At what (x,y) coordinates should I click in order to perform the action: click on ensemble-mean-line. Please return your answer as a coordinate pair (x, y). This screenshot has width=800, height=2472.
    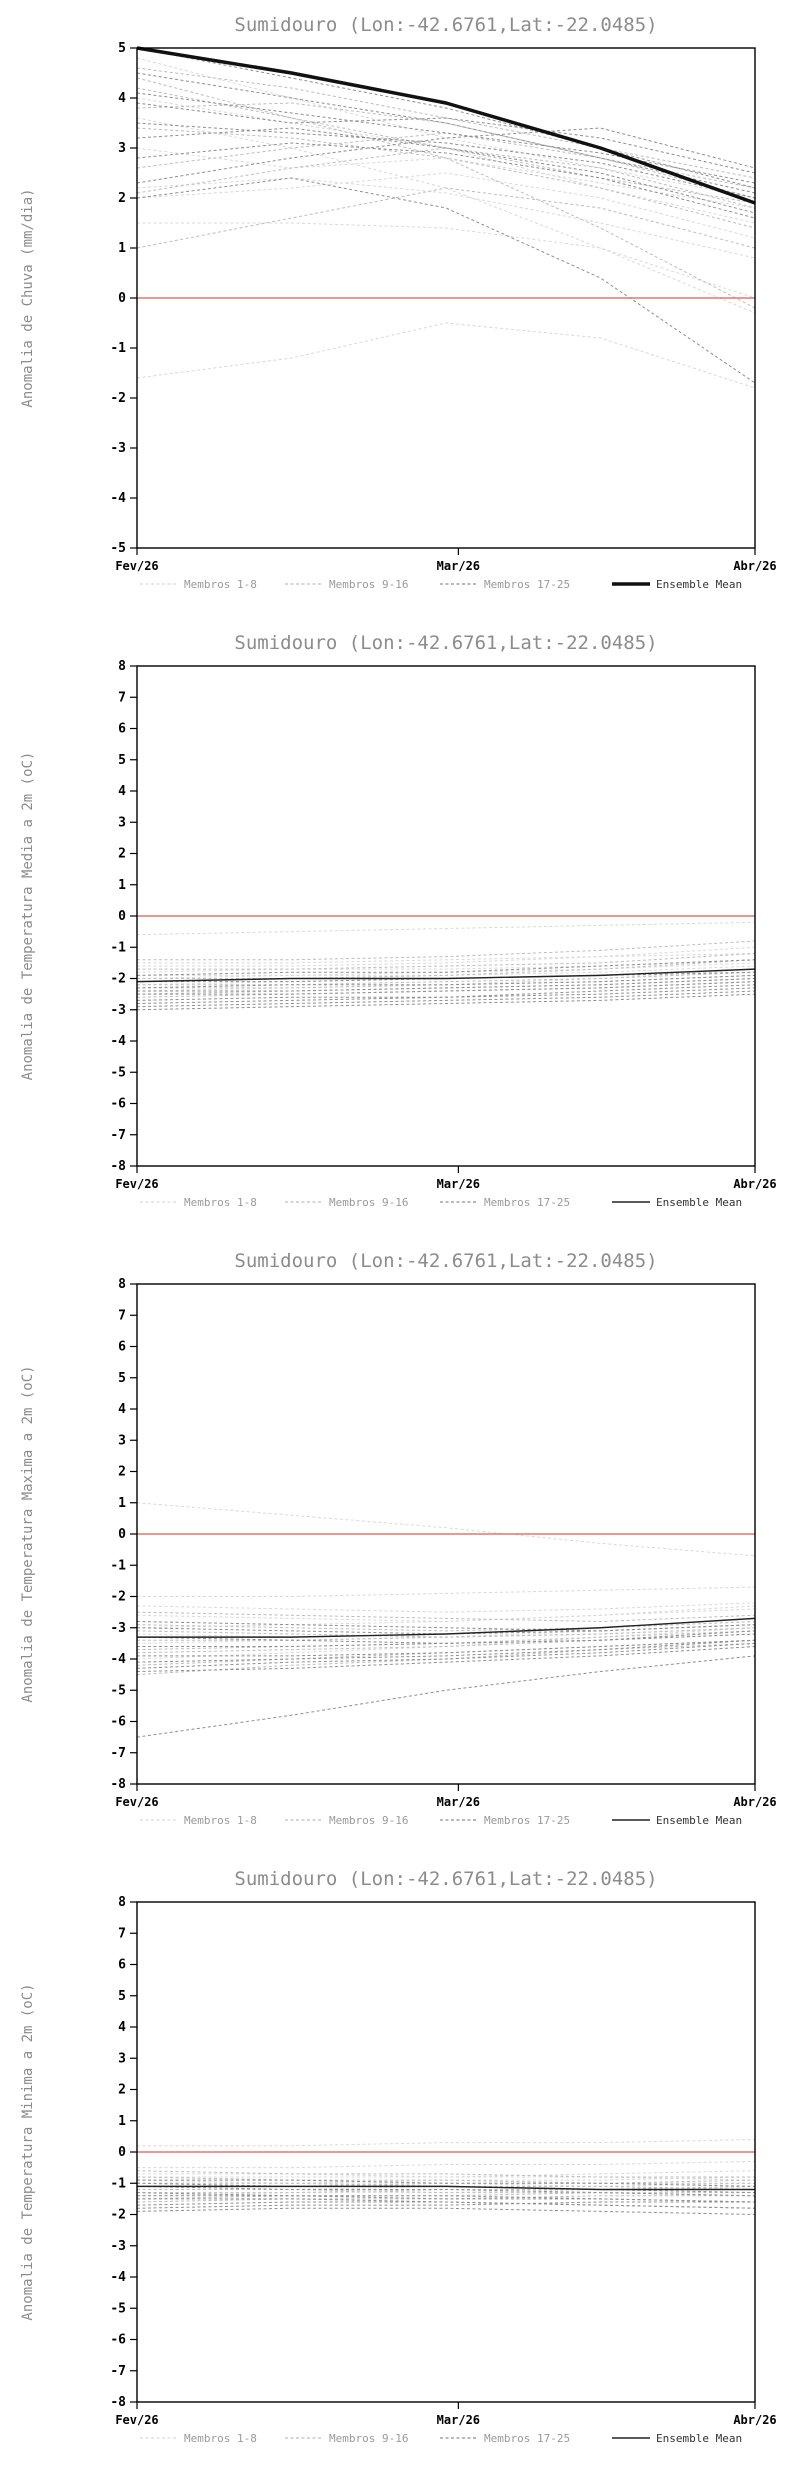
    Looking at the image, I should click on (446, 125).